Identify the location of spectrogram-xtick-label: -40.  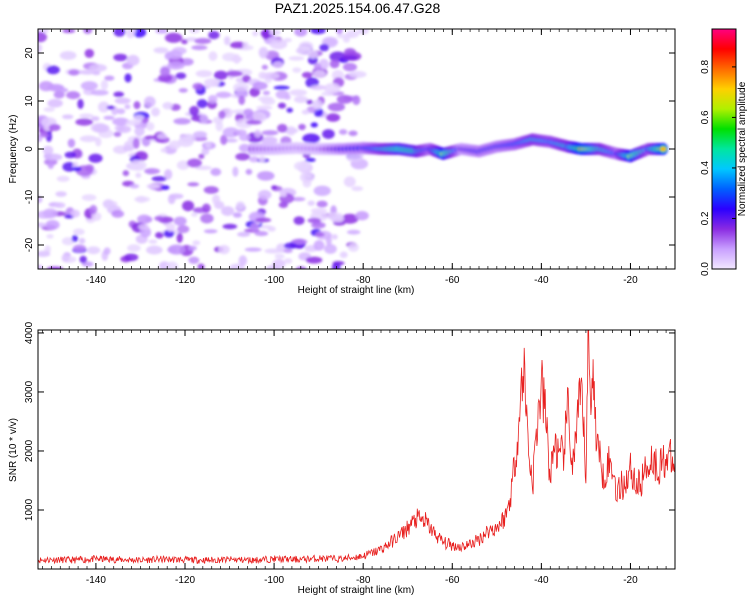
(541, 280).